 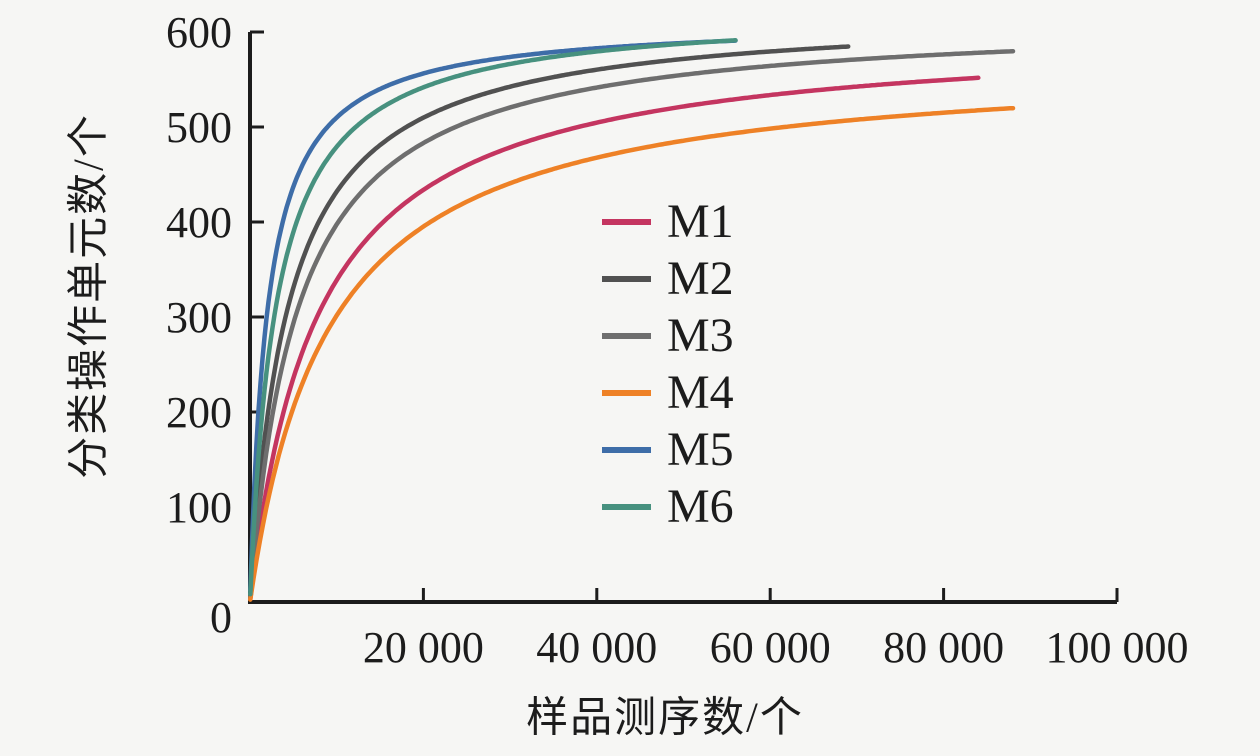 I want to click on legend-label-m3: M3, so click(x=700, y=335).